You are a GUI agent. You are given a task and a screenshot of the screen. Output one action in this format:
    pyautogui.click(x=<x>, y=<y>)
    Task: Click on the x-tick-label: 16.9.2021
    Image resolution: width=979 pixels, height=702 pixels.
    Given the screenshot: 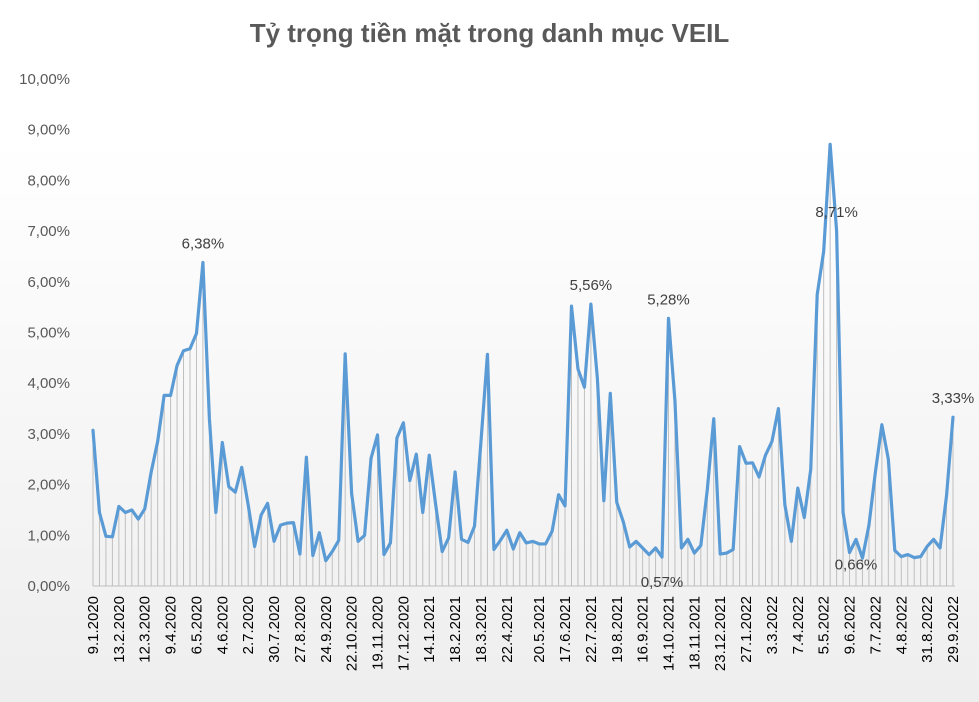 What is the action you would take?
    pyautogui.click(x=643, y=629)
    